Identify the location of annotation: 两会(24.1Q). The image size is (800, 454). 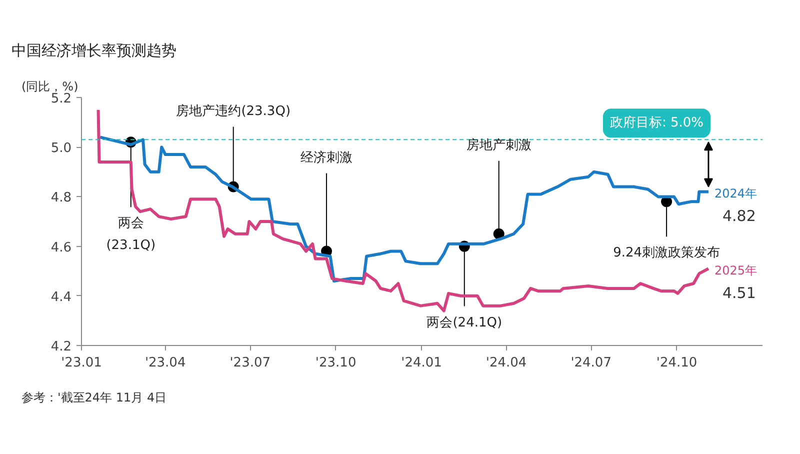
(464, 322).